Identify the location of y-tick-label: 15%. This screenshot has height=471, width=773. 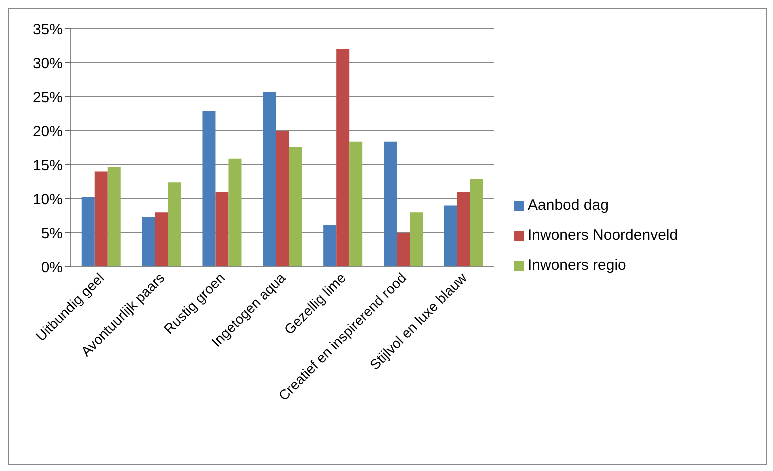
(47, 165).